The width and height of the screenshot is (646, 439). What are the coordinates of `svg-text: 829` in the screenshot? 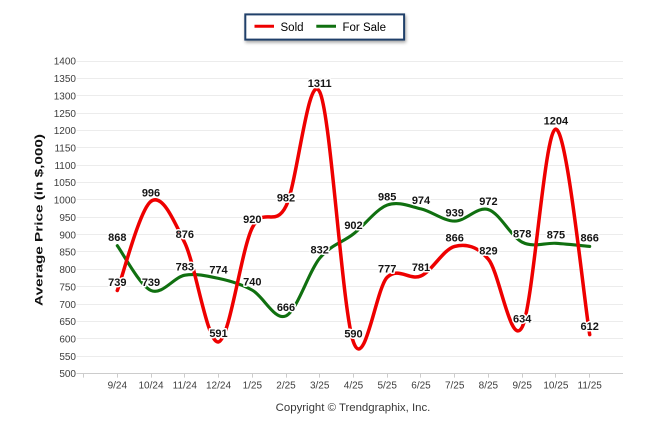 It's located at (488, 252).